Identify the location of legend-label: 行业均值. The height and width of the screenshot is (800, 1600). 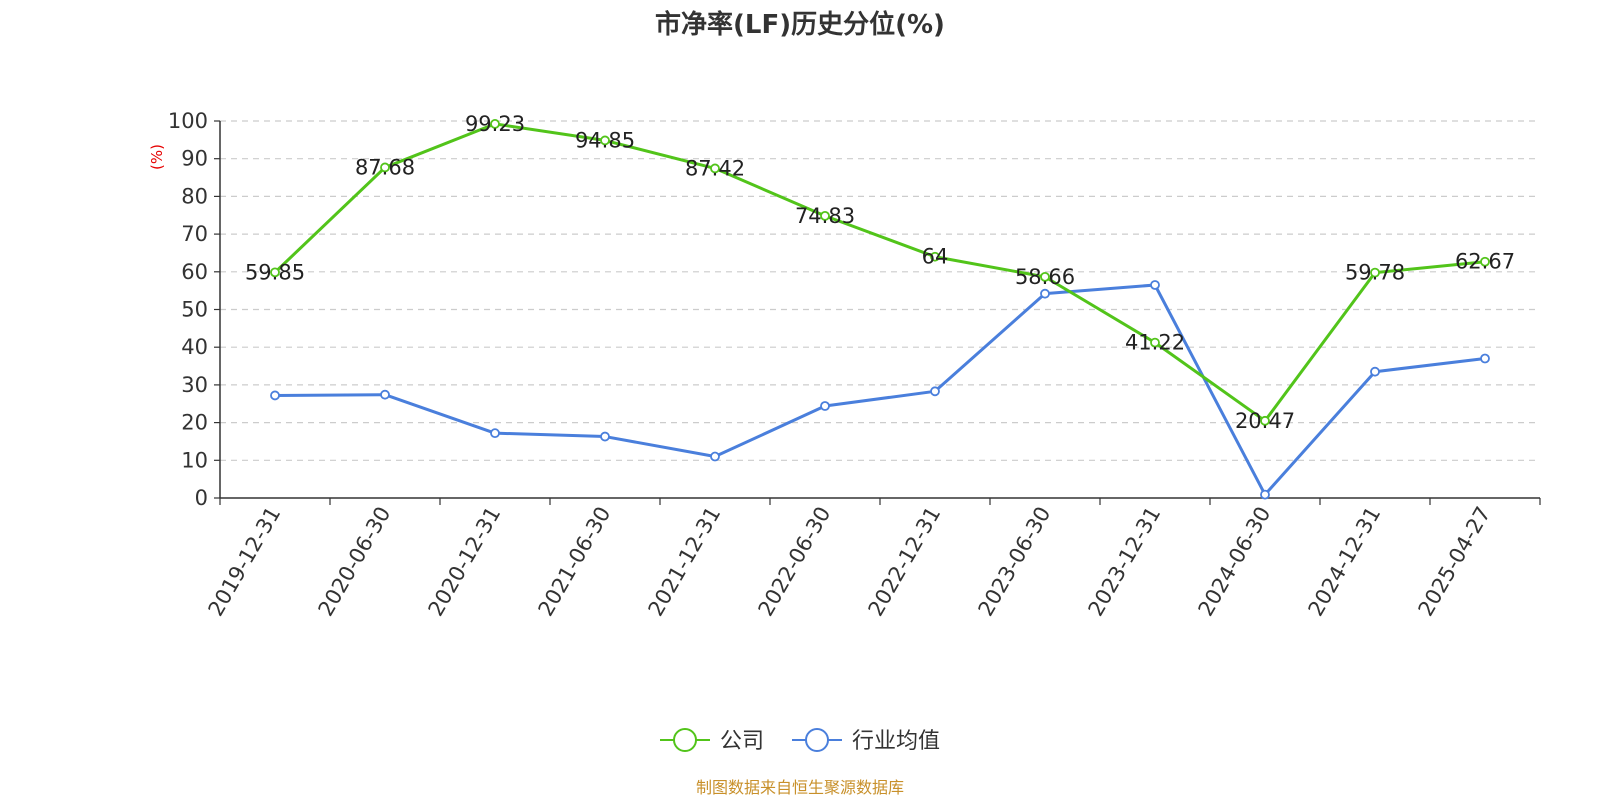
(896, 741).